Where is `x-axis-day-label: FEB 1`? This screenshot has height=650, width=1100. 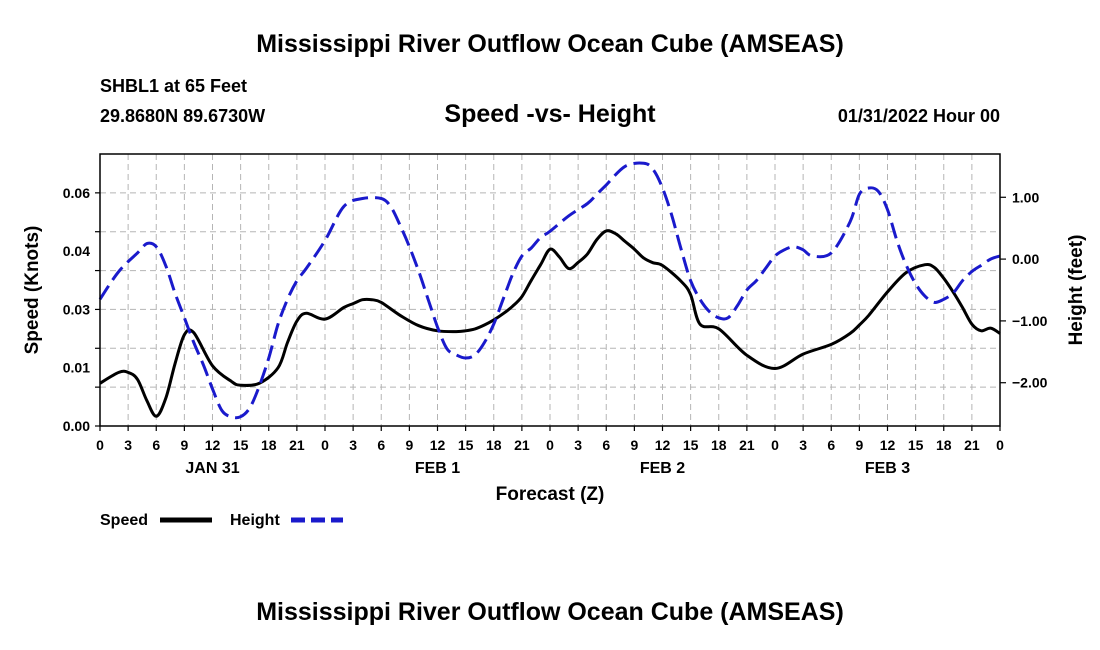
x-axis-day-label: FEB 1 is located at coordinates (437, 468).